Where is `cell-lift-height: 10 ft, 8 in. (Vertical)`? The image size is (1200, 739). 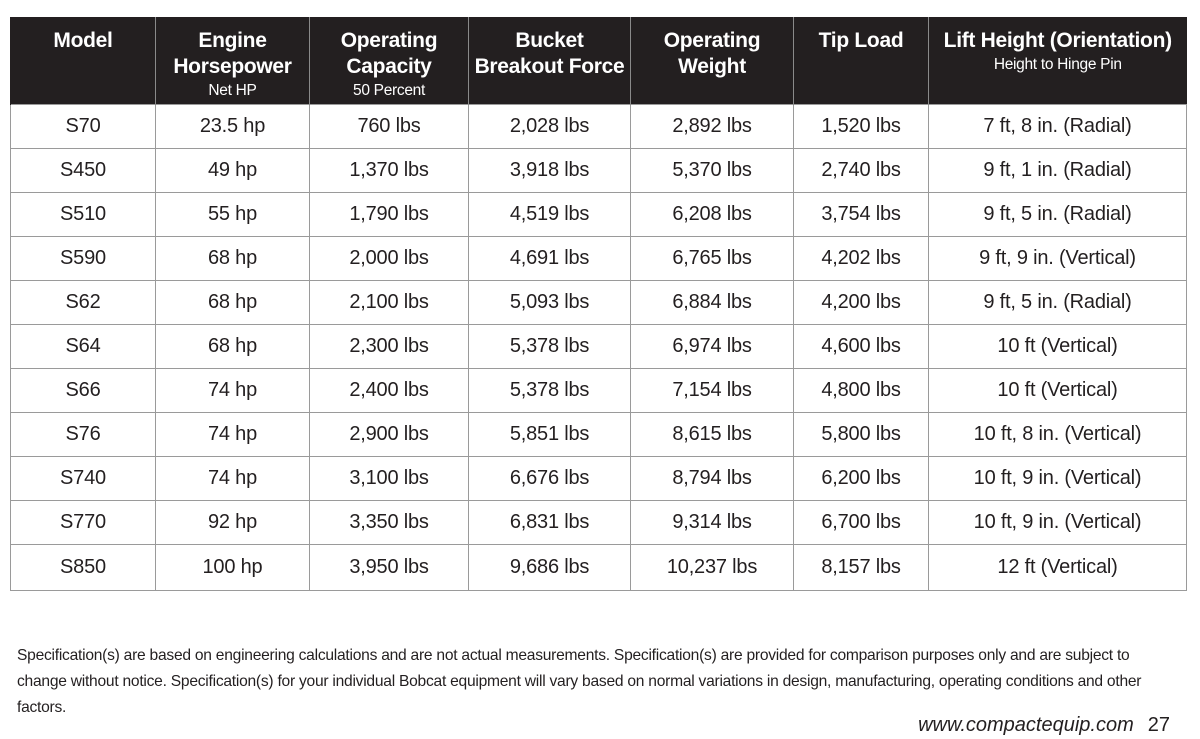
cell-lift-height: 10 ft, 8 in. (Vertical) is located at coordinates (1057, 434).